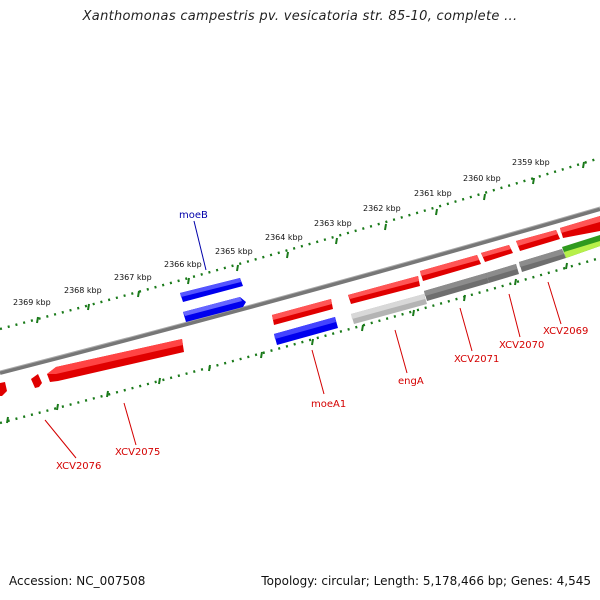 Image resolution: width=600 pixels, height=600 pixels. What do you see at coordinates (183, 264) in the screenshot?
I see `ruler-label-2366: 2366 kbp` at bounding box center [183, 264].